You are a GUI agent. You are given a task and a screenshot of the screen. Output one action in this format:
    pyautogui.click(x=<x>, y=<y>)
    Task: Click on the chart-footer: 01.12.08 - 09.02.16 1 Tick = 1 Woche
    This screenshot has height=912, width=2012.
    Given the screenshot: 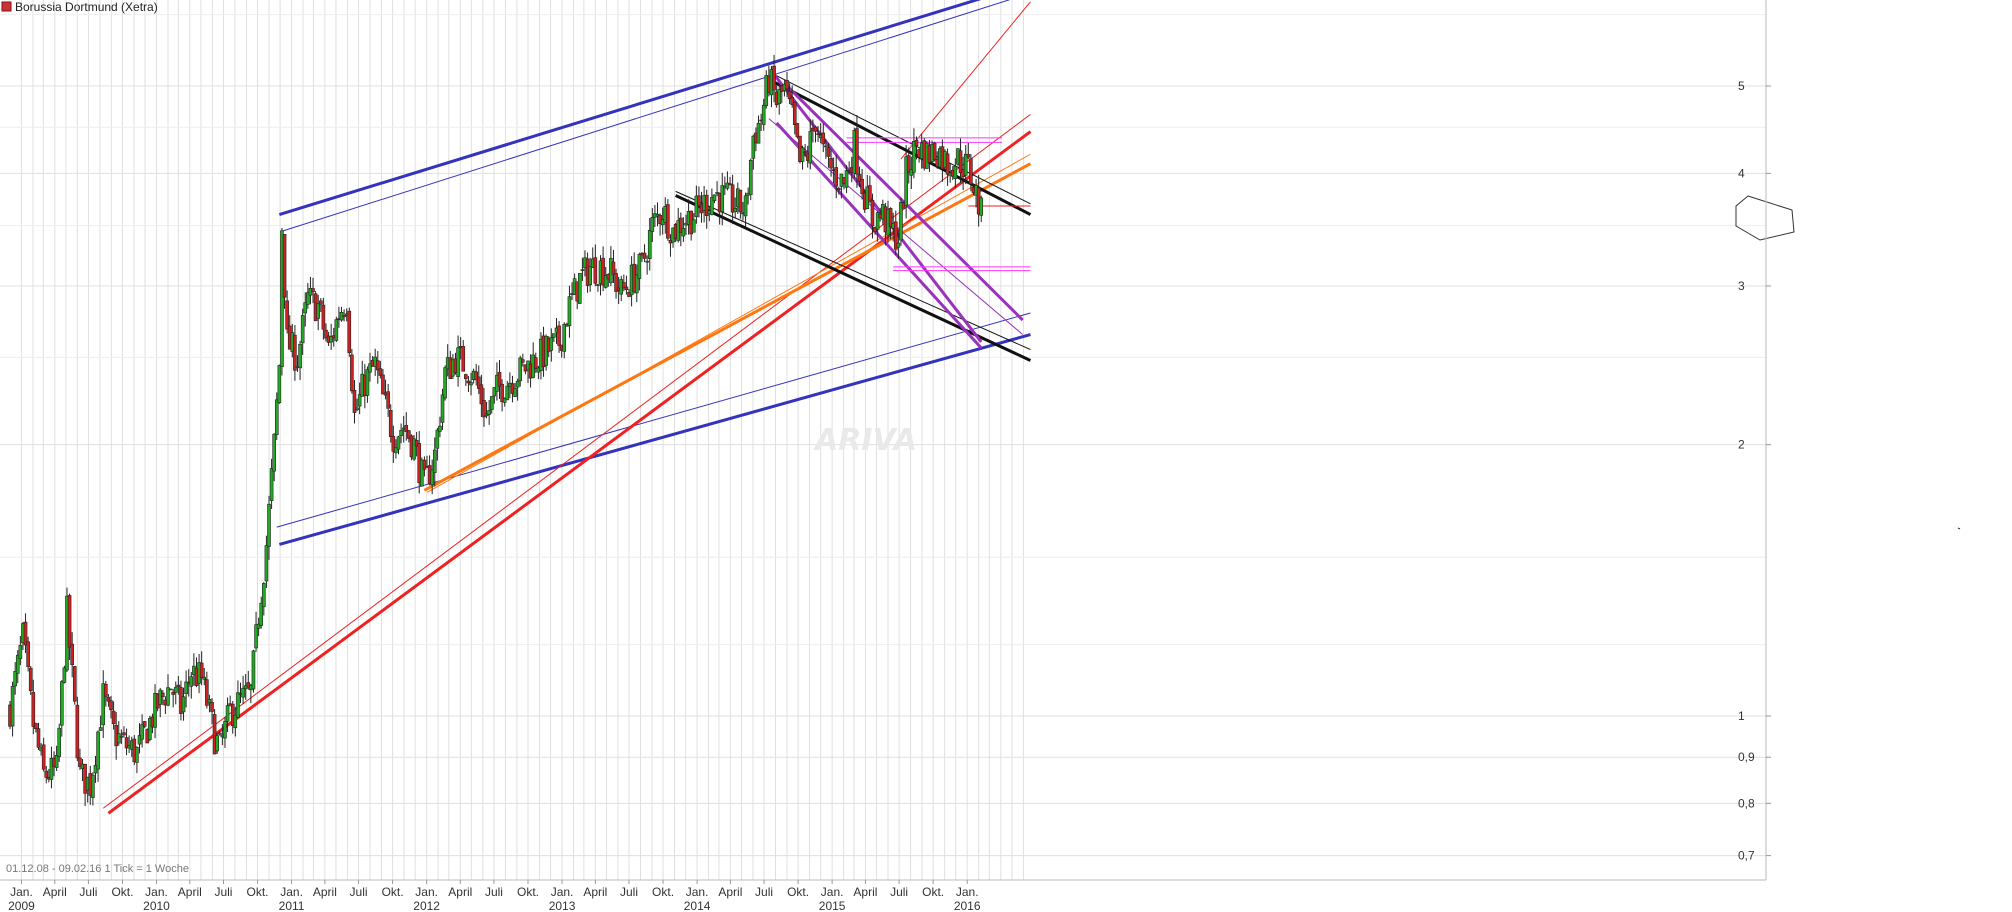 What is the action you would take?
    pyautogui.click(x=97, y=869)
    